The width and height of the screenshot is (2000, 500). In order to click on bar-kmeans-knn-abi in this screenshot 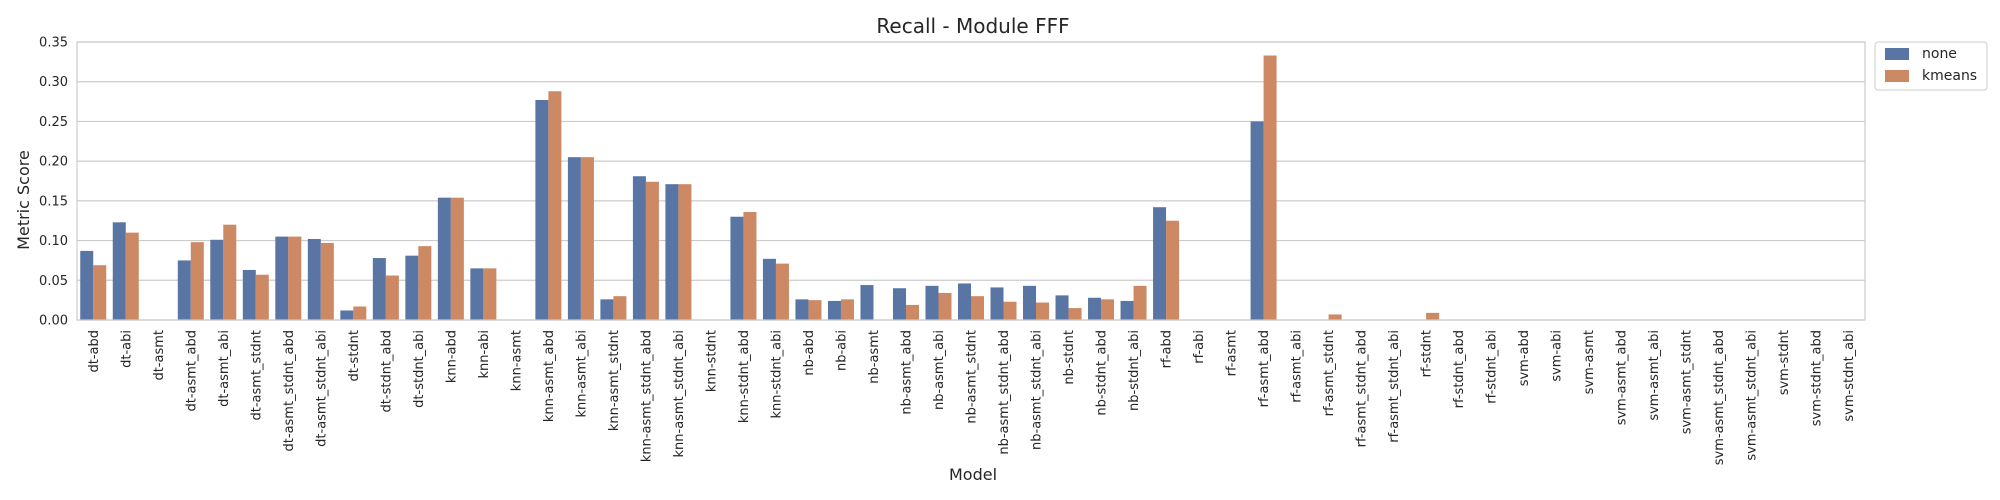, I will do `click(490, 294)`.